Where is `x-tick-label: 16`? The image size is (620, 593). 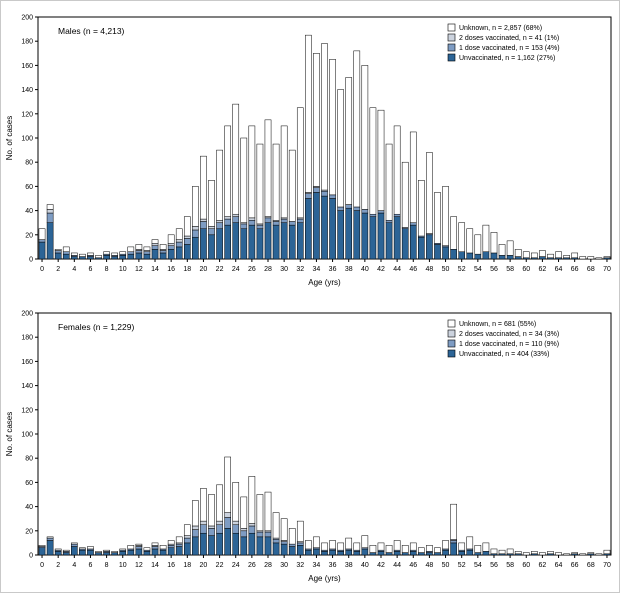
x-tick-label: 16 is located at coordinates (171, 565).